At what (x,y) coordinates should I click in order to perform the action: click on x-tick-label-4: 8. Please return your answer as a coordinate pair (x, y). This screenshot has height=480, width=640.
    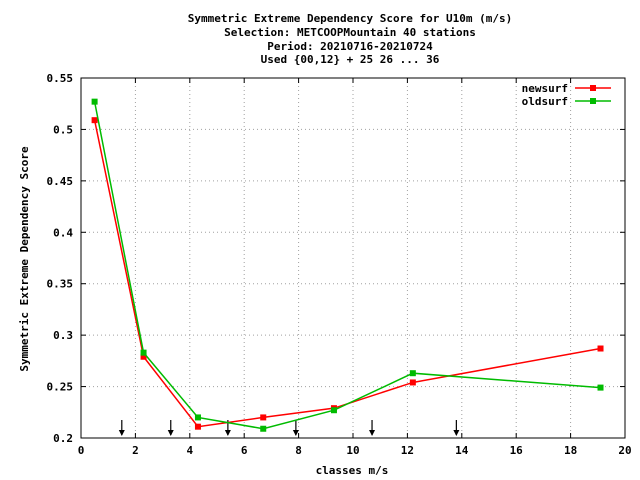
    Looking at the image, I should click on (298, 450).